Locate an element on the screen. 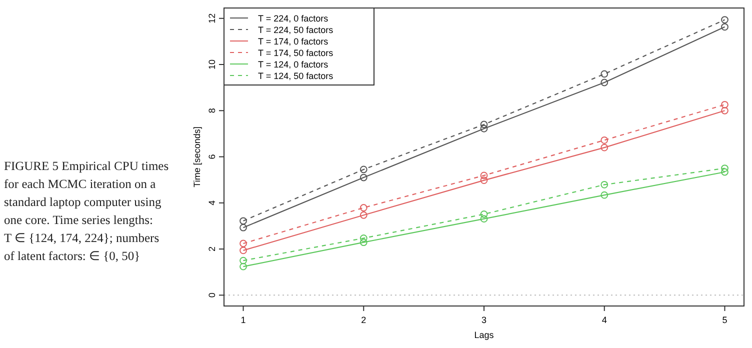 This screenshot has width=752, height=348. legend-label: T = 124, 0 factors is located at coordinates (293, 65).